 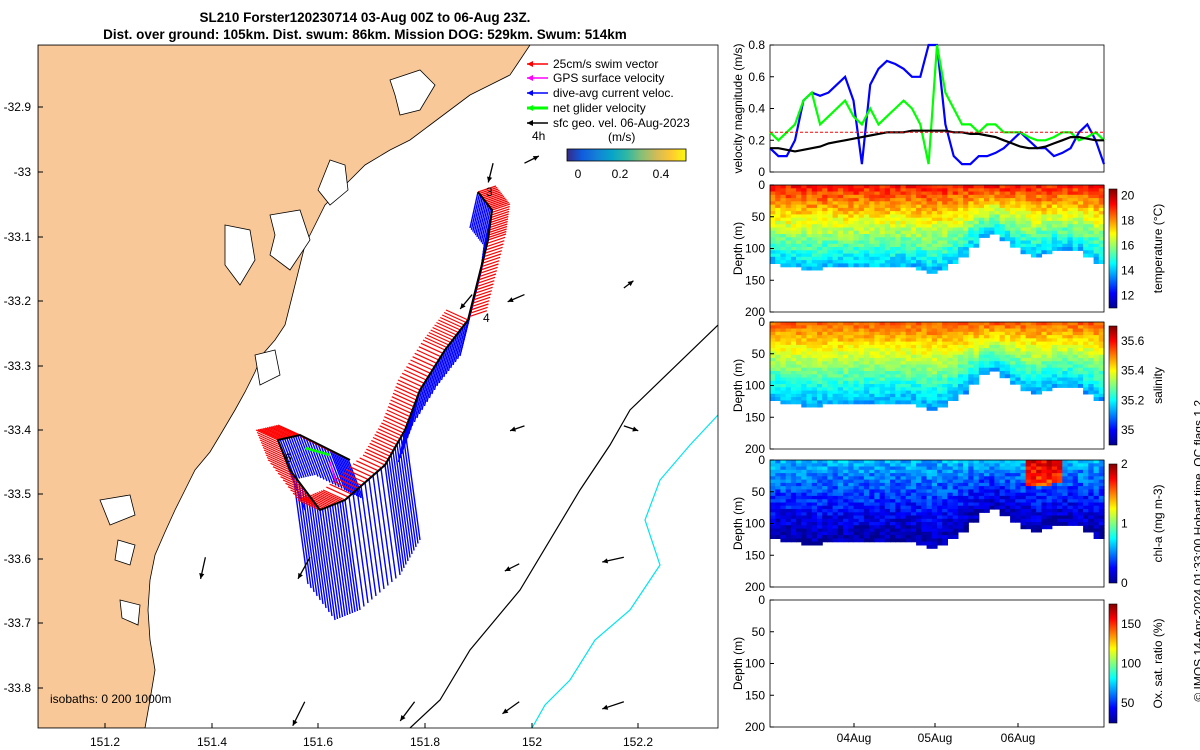 I want to click on legend-arrowhead, so click(x=530, y=78).